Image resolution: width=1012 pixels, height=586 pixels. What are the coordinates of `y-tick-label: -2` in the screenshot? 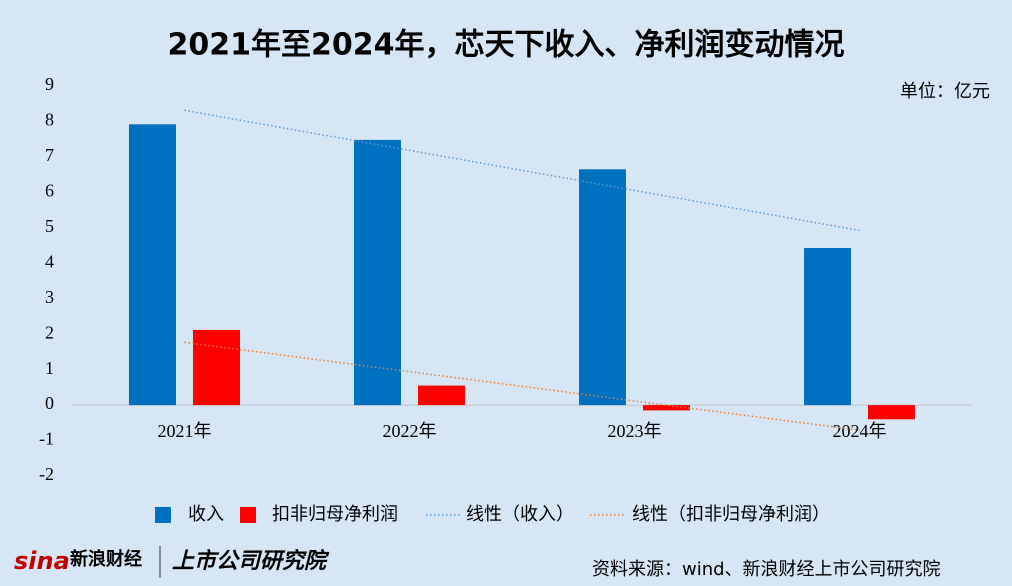 It's located at (46, 474).